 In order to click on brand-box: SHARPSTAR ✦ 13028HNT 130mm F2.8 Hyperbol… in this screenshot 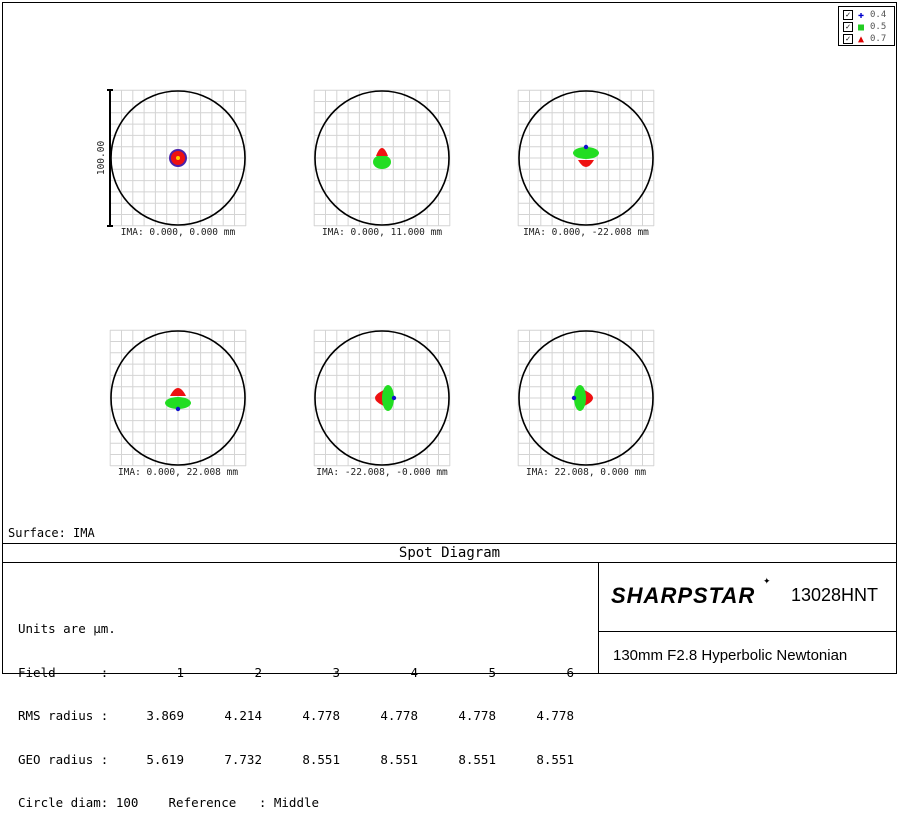, I will do `click(747, 618)`.